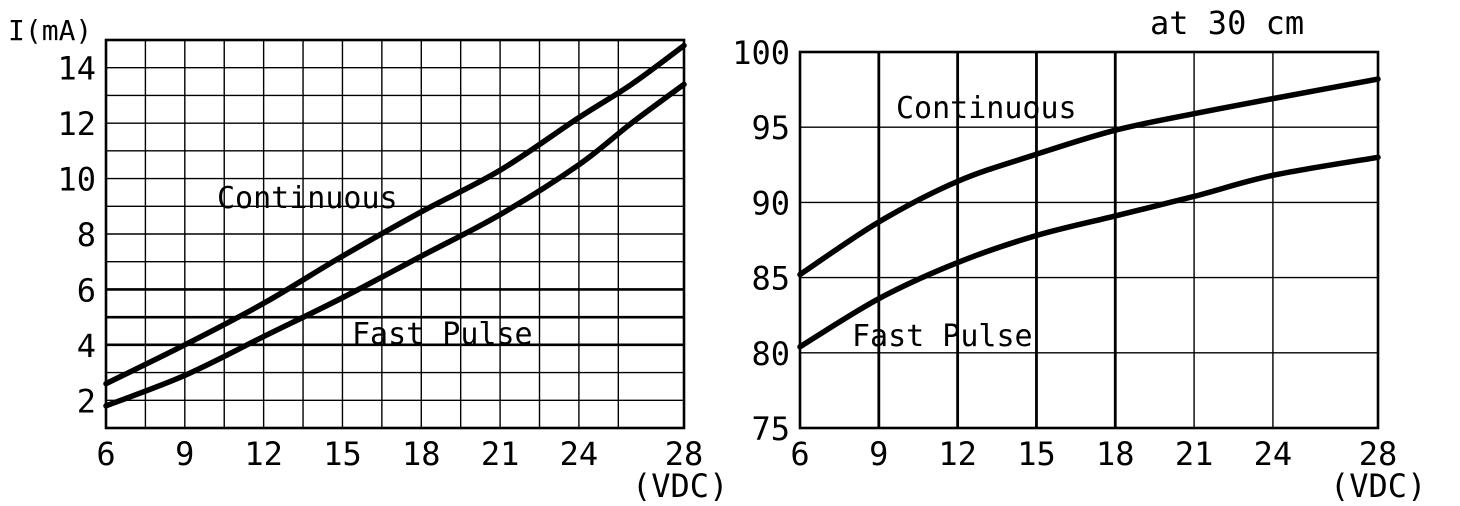  I want to click on y-tick-label: 75, so click(770, 429).